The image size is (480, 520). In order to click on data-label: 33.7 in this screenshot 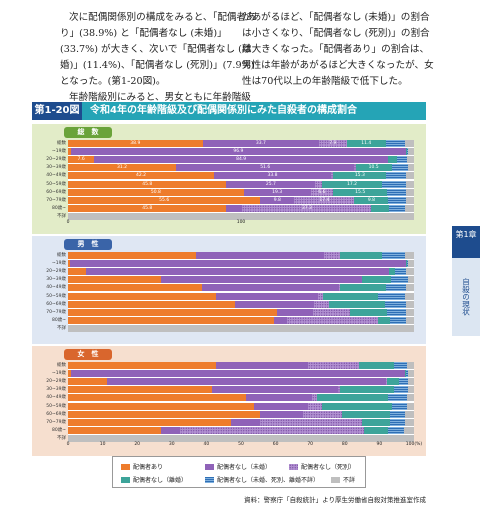, I will do `click(260, 143)`.